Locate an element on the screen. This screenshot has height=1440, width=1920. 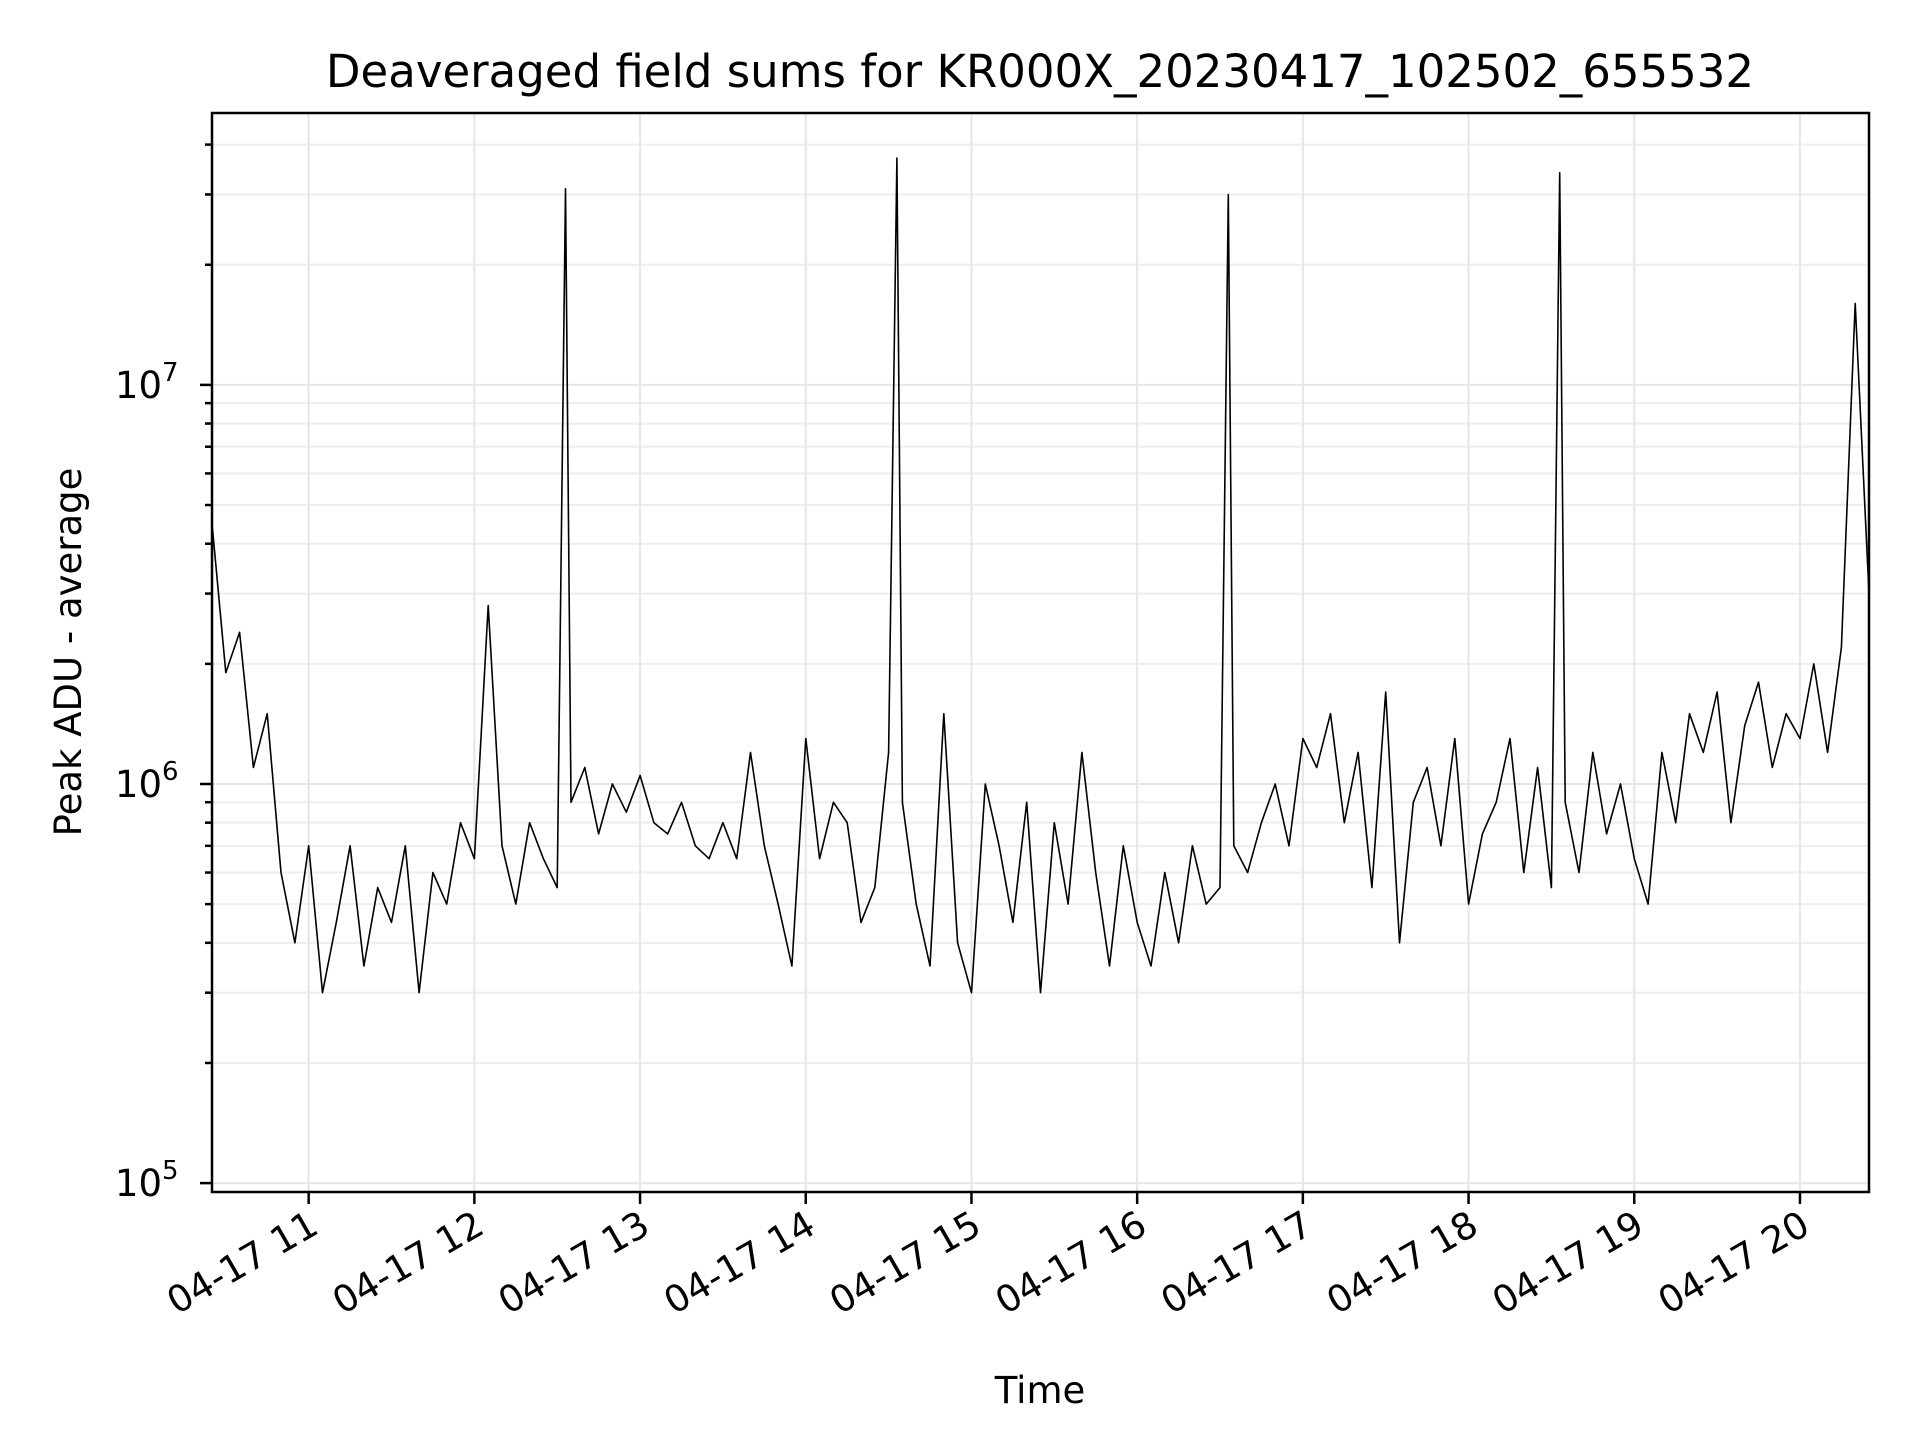
y-tick-exponent: 5 is located at coordinates (170, 1171).